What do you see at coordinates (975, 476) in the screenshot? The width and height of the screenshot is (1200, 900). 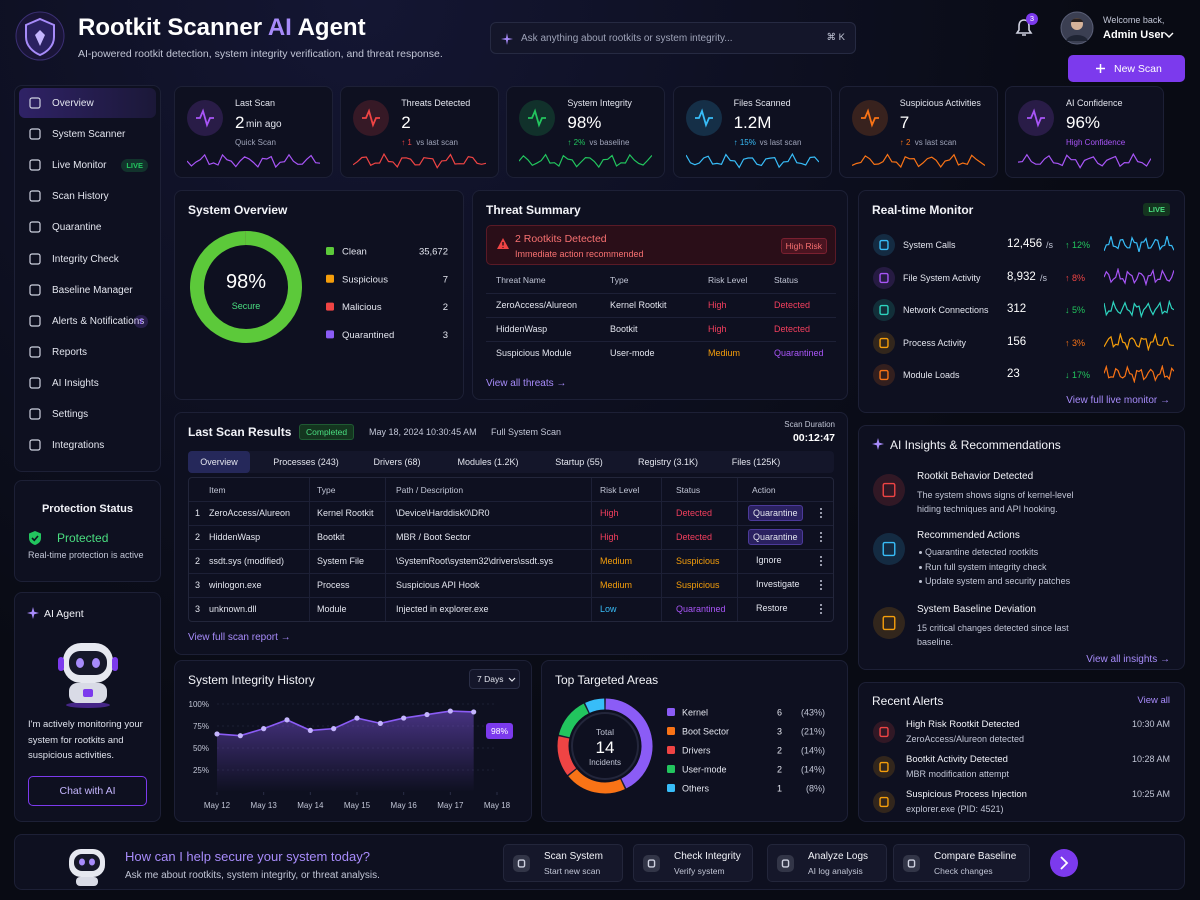 I see `insight-title: Rootkit Behavior Detected` at bounding box center [975, 476].